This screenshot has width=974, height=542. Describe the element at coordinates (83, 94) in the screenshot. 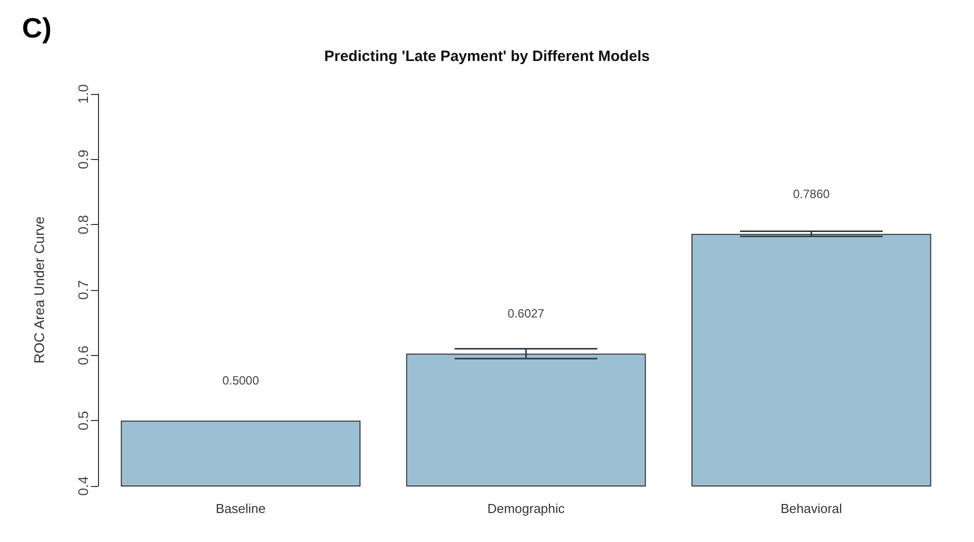

I see `y-tick-label: 1.0` at that location.